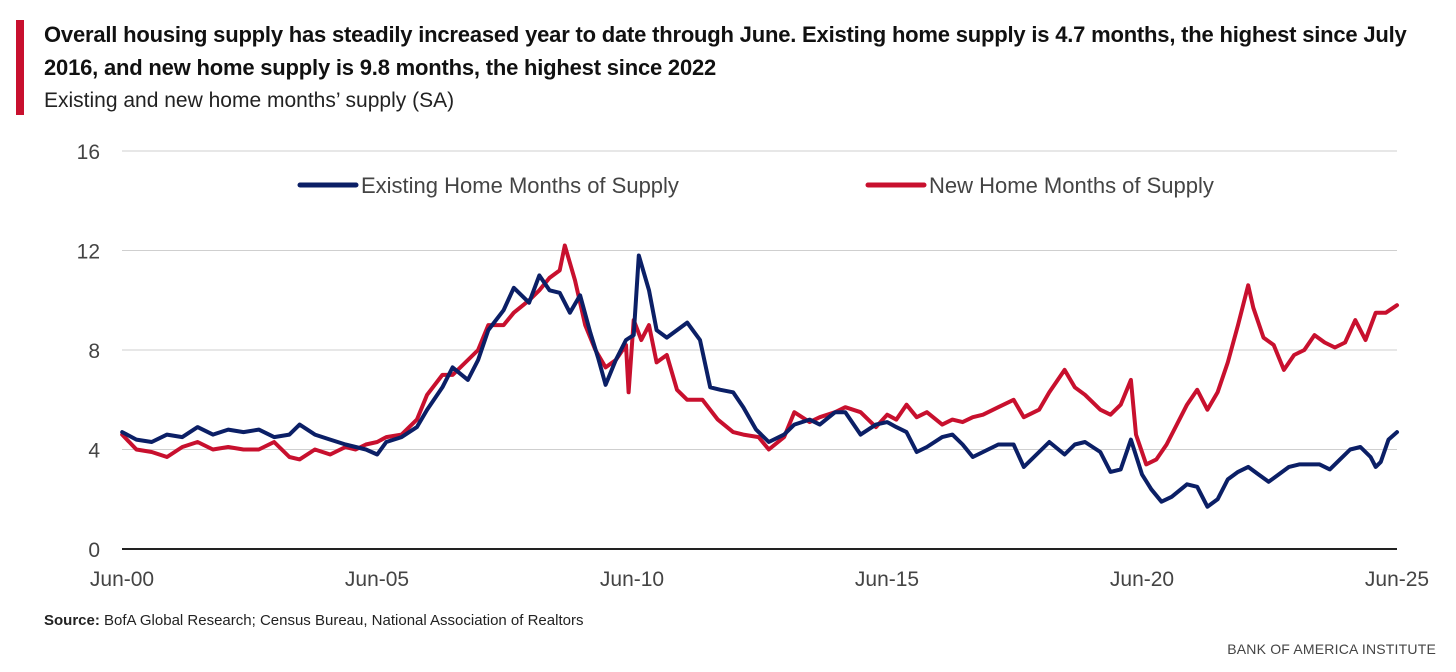 The height and width of the screenshot is (672, 1456). I want to click on x-axis: Jun-00 Jun-05 Jun-10 Jun-15 Jun-20 Jun-25, so click(759, 579).